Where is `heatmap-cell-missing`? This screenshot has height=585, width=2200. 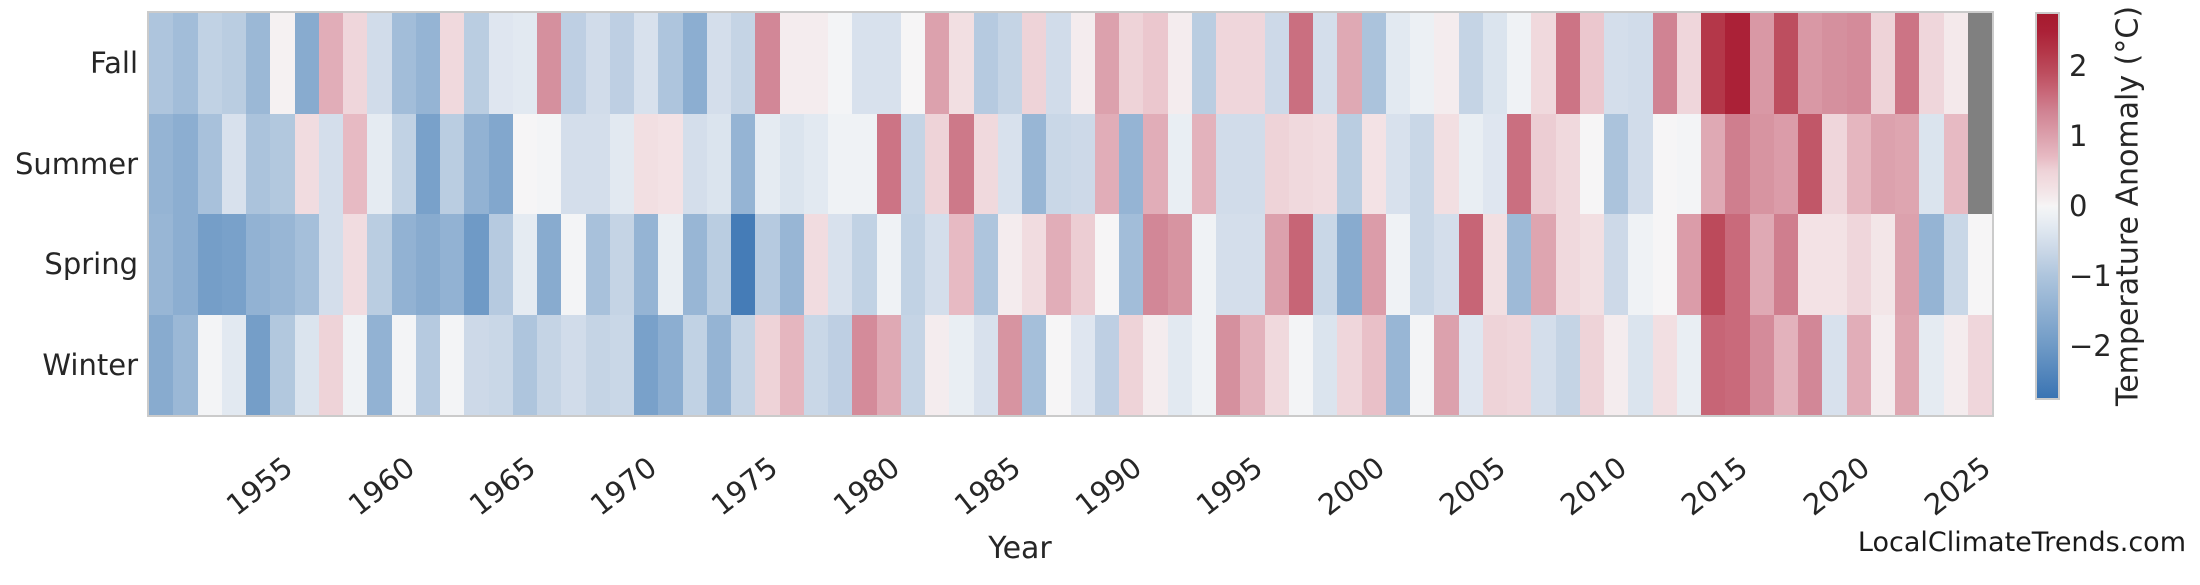
heatmap-cell-missing is located at coordinates (1979, 63).